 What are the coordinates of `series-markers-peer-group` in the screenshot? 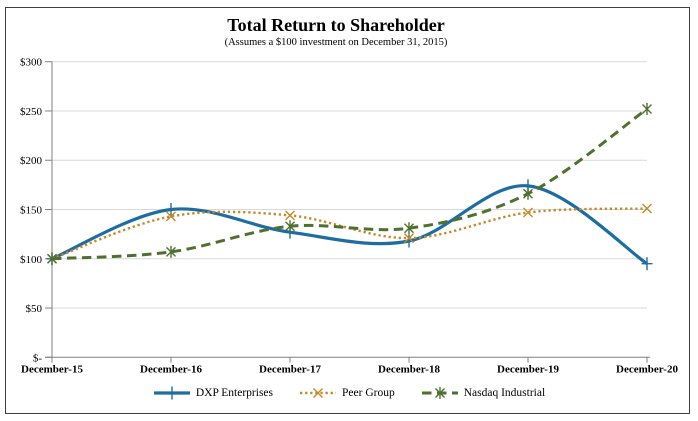 It's located at (349, 233).